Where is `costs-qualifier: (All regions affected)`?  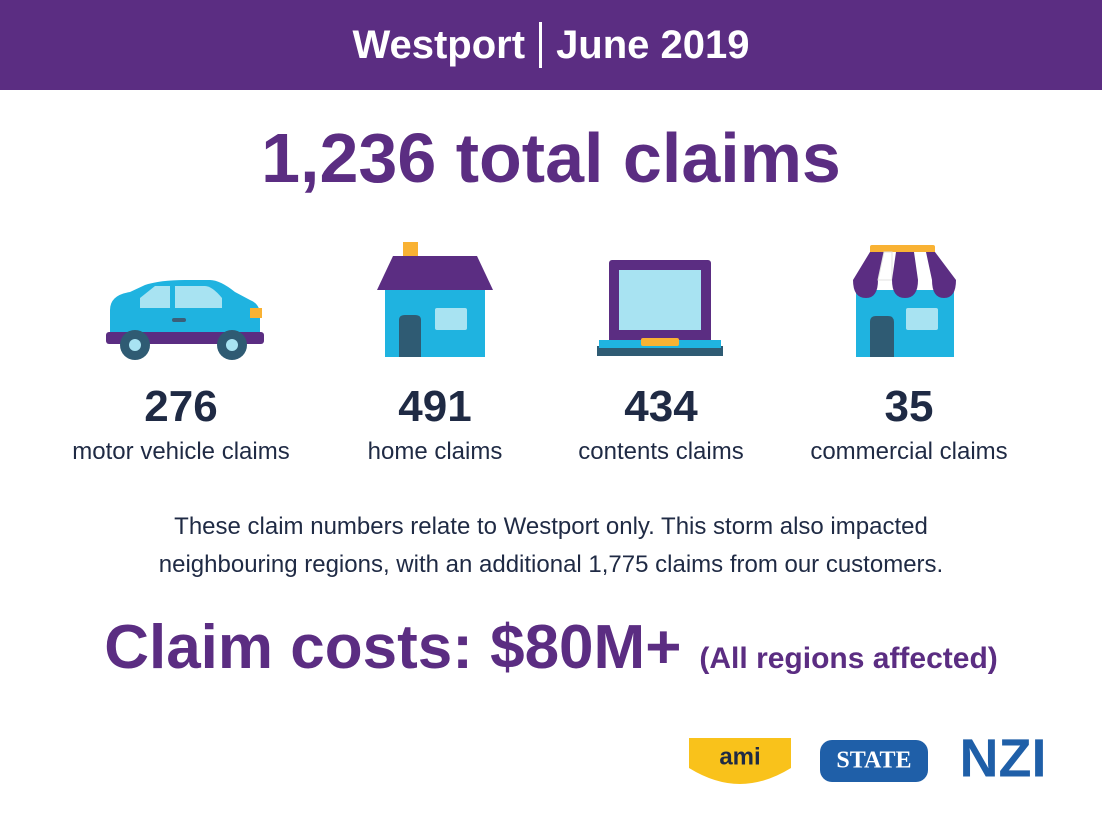 costs-qualifier: (All regions affected) is located at coordinates (848, 658).